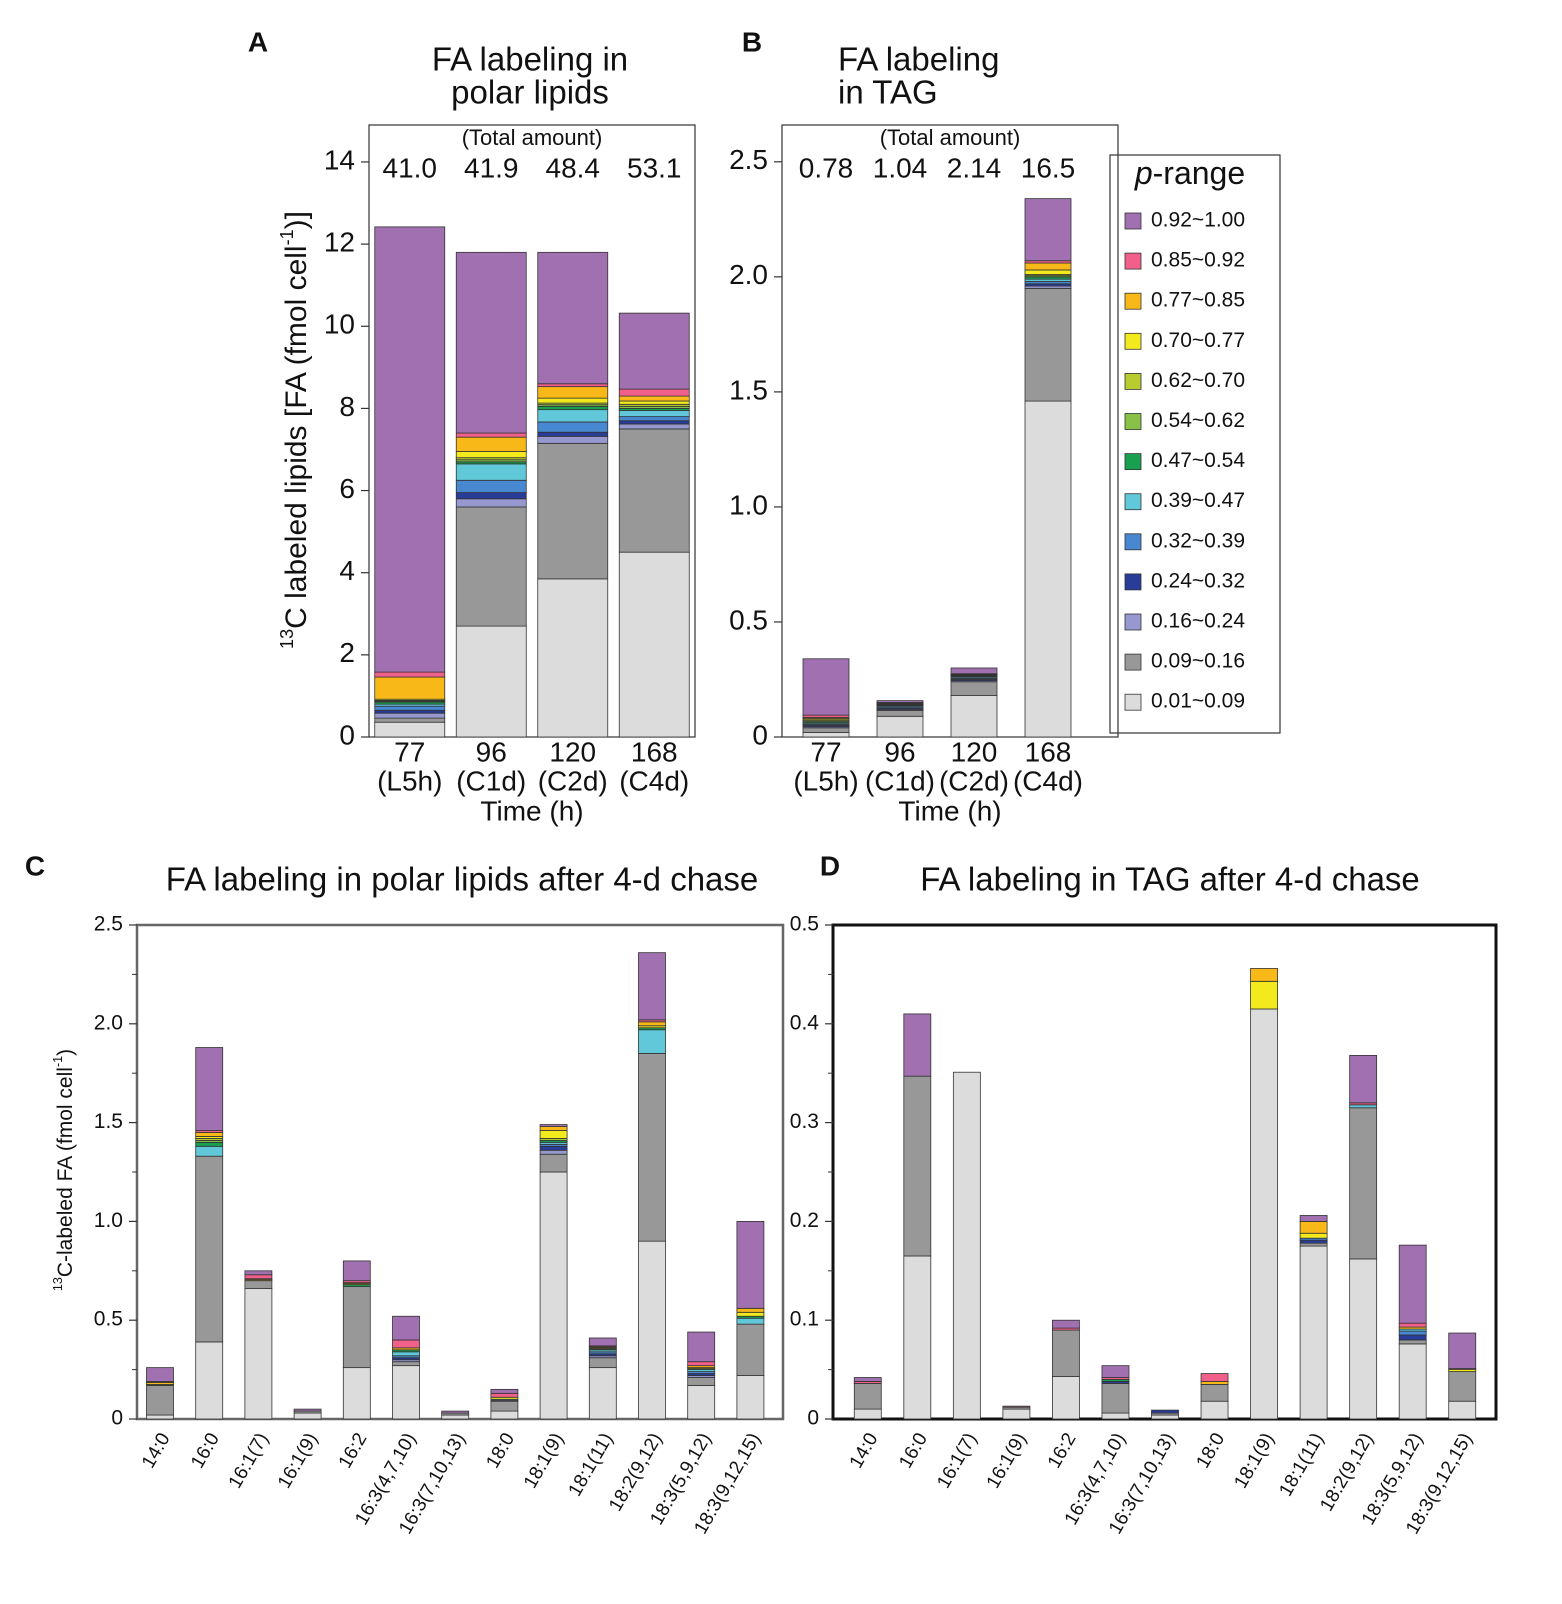 The height and width of the screenshot is (1604, 1562). Describe the element at coordinates (108, 1319) in the screenshot. I see `y-tick-label: 0.5` at that location.